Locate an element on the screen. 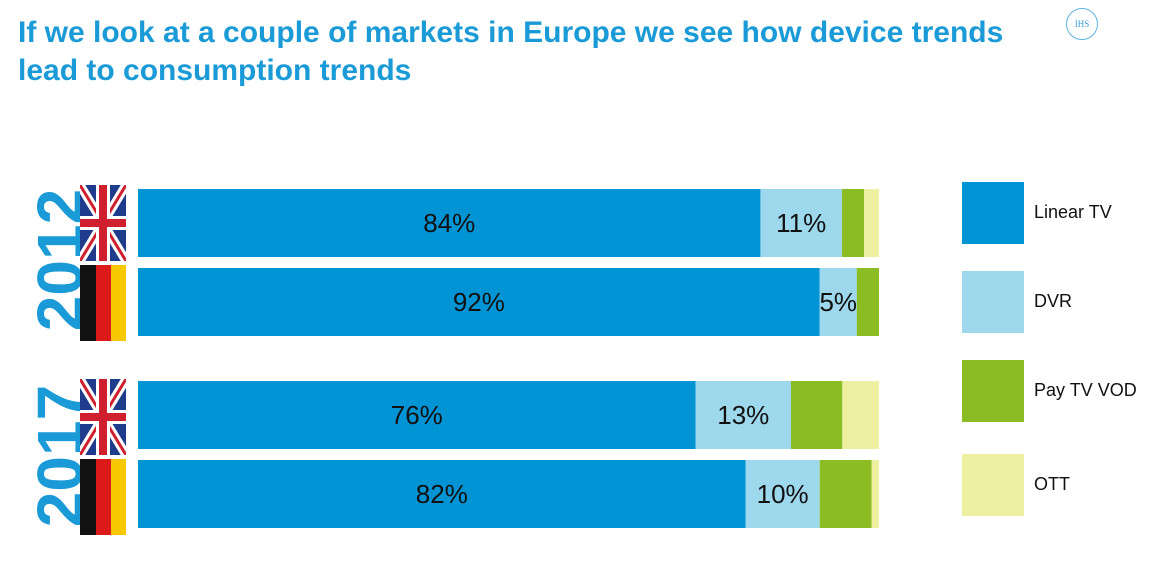 The width and height of the screenshot is (1154, 563). data-label-2012-uk-dvr: 11% is located at coordinates (801, 223).